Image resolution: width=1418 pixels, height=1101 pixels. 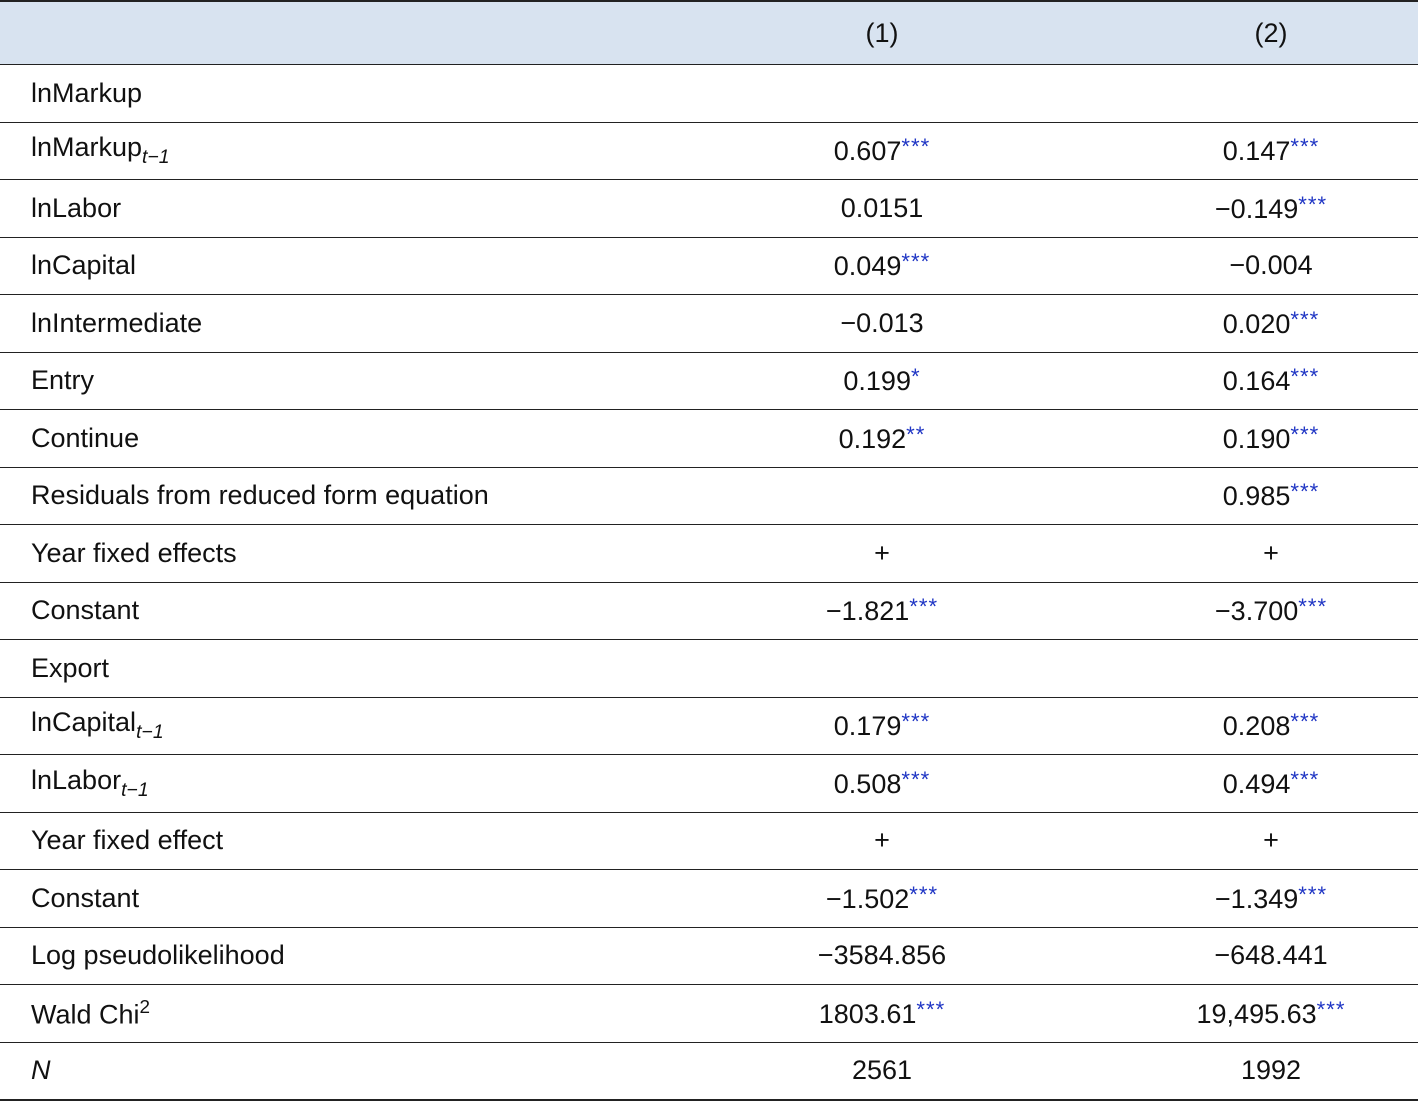 I want to click on cell-col2: 0.020***, so click(x=1271, y=323).